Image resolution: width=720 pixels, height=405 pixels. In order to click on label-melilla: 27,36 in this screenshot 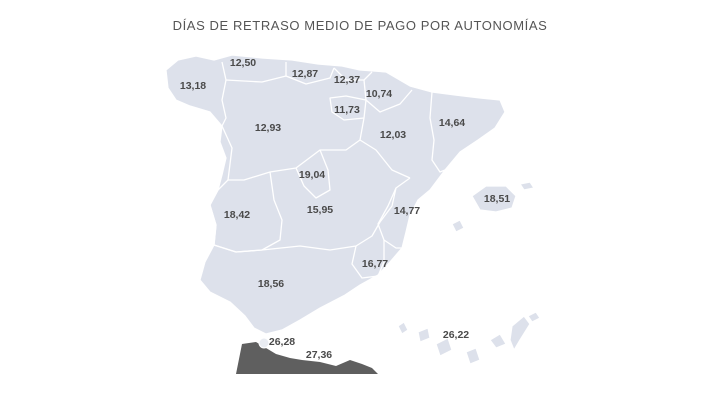, I will do `click(319, 355)`.